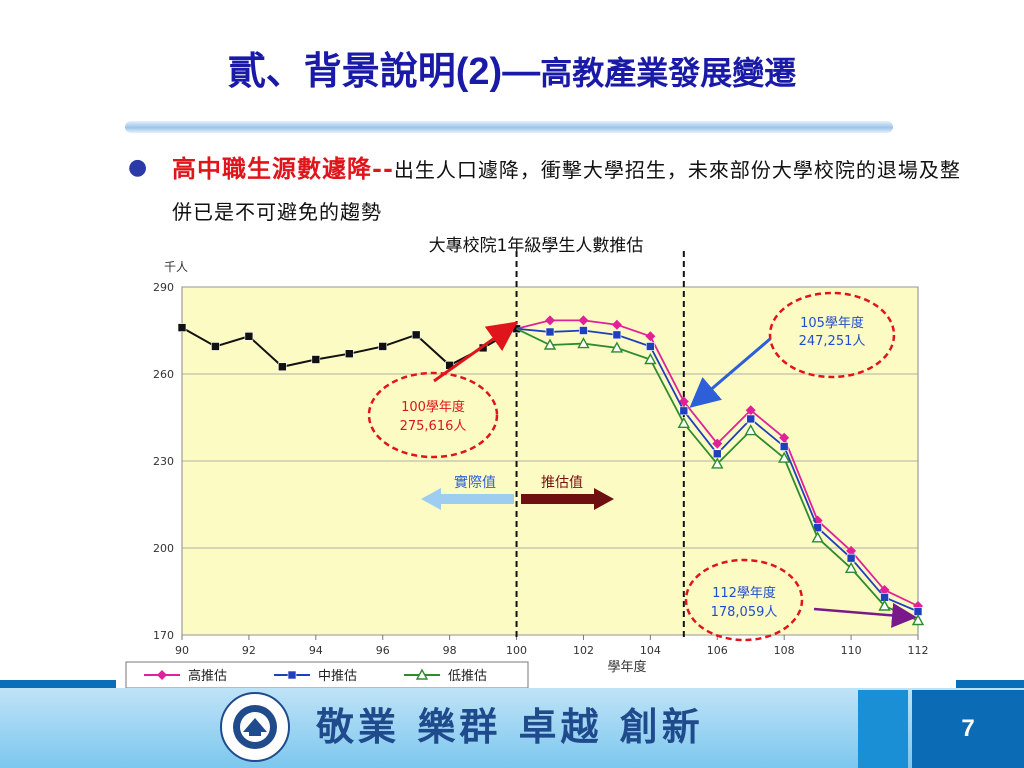 The height and width of the screenshot is (768, 1024). Describe the element at coordinates (249, 650) in the screenshot. I see `x-tick-label: 92` at that location.